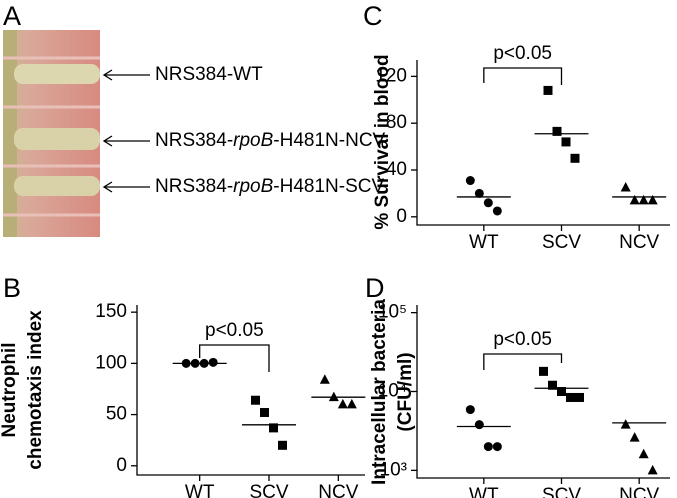 The height and width of the screenshot is (498, 677). Describe the element at coordinates (12, 288) in the screenshot. I see `panel-letter: B` at that location.